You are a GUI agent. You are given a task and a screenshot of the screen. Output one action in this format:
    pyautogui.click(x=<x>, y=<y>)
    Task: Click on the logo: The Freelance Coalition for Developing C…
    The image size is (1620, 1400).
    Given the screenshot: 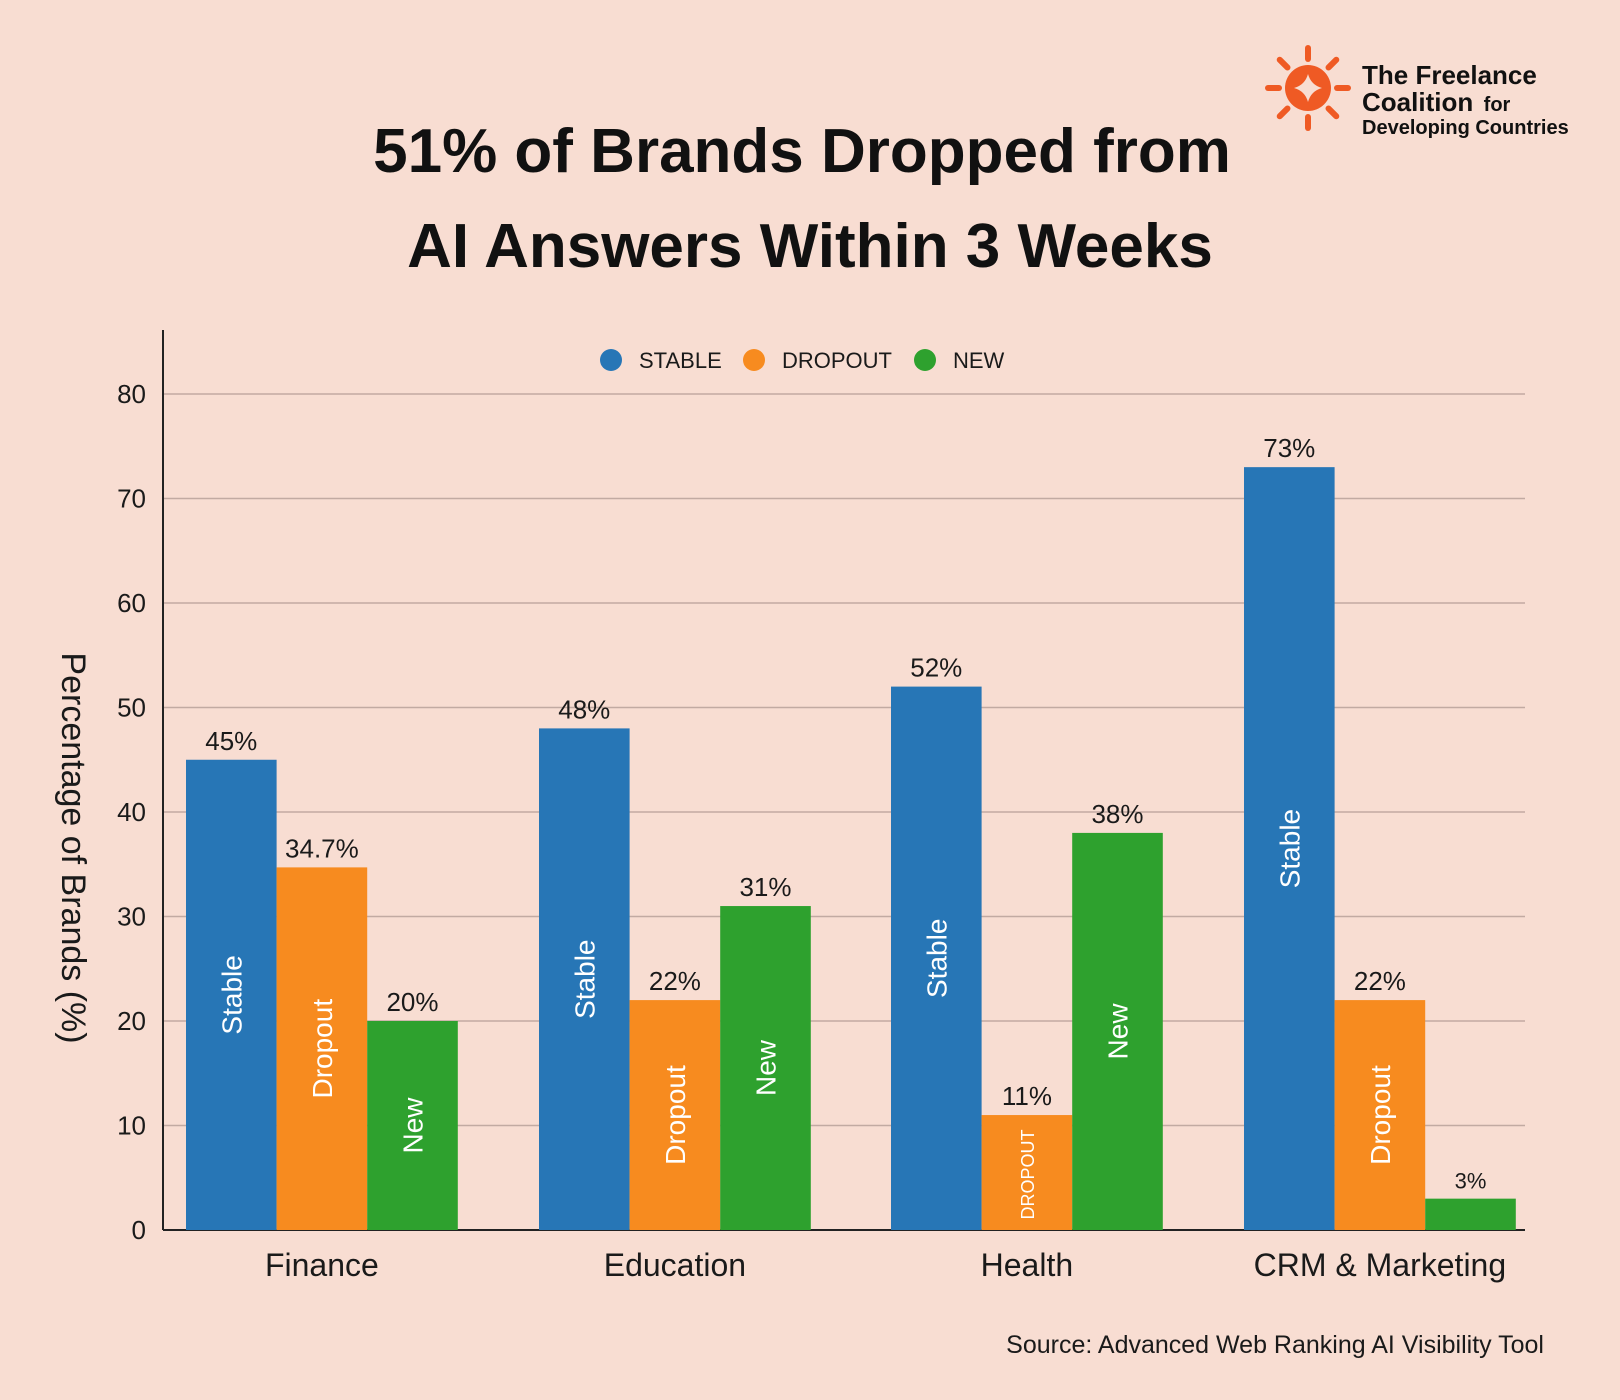 What is the action you would take?
    pyautogui.click(x=1417, y=92)
    